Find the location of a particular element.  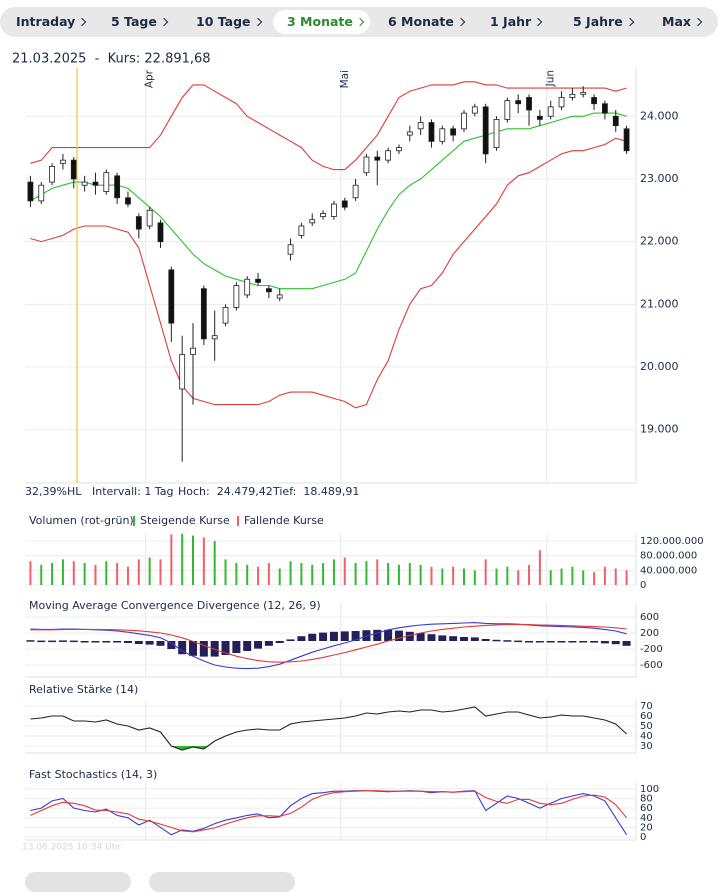

y-tick-label: 20 is located at coordinates (646, 827).